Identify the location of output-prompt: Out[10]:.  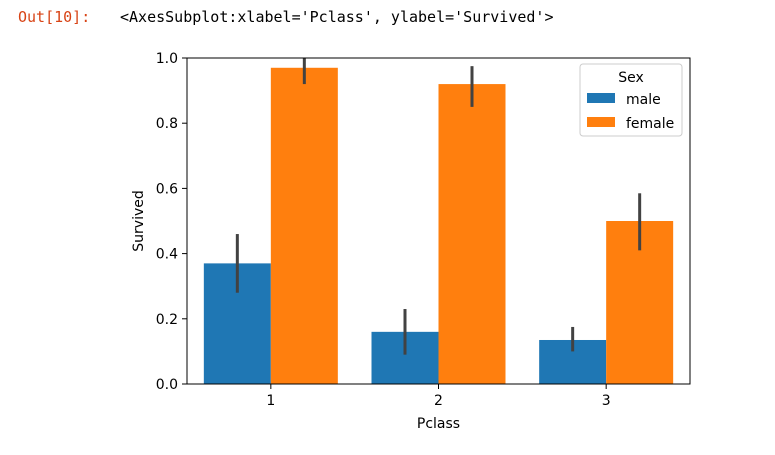
(54, 17).